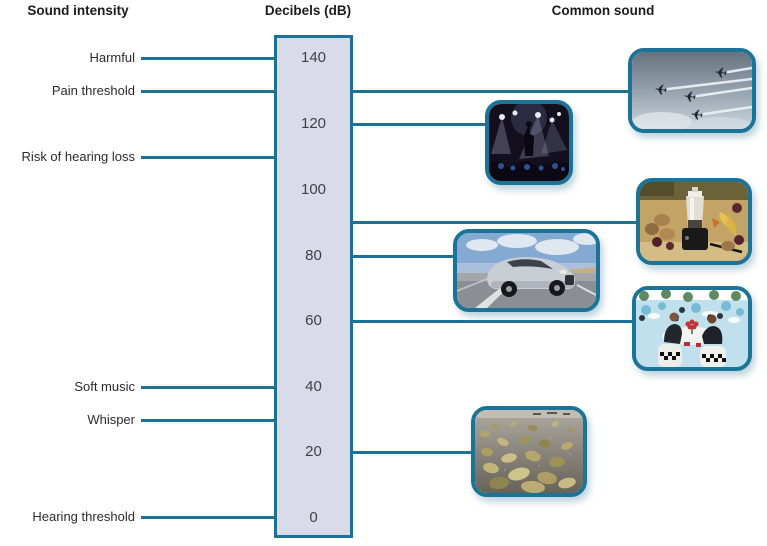  What do you see at coordinates (494, 222) in the screenshot?
I see `connector-blender` at bounding box center [494, 222].